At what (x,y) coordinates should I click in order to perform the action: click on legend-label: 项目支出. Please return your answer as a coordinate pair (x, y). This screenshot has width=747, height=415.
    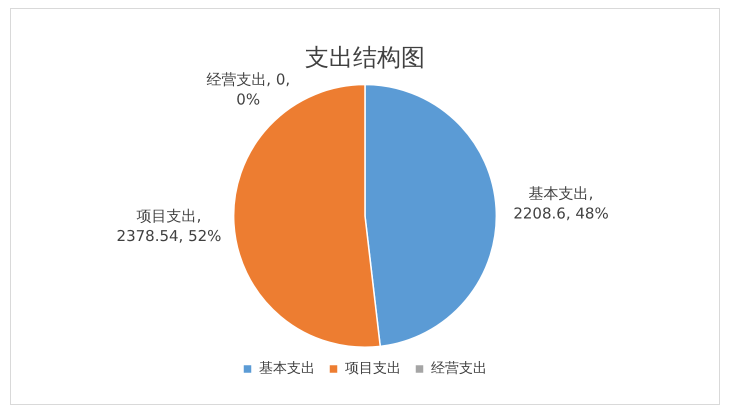
    Looking at the image, I should click on (373, 368).